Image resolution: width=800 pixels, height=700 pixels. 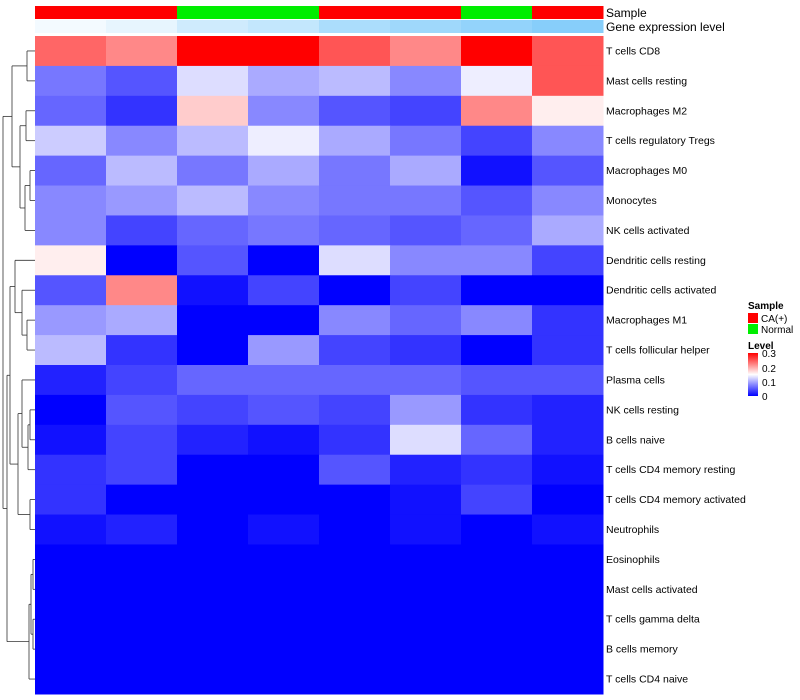 What do you see at coordinates (642, 410) in the screenshot?
I see `row-label: NK cells resting` at bounding box center [642, 410].